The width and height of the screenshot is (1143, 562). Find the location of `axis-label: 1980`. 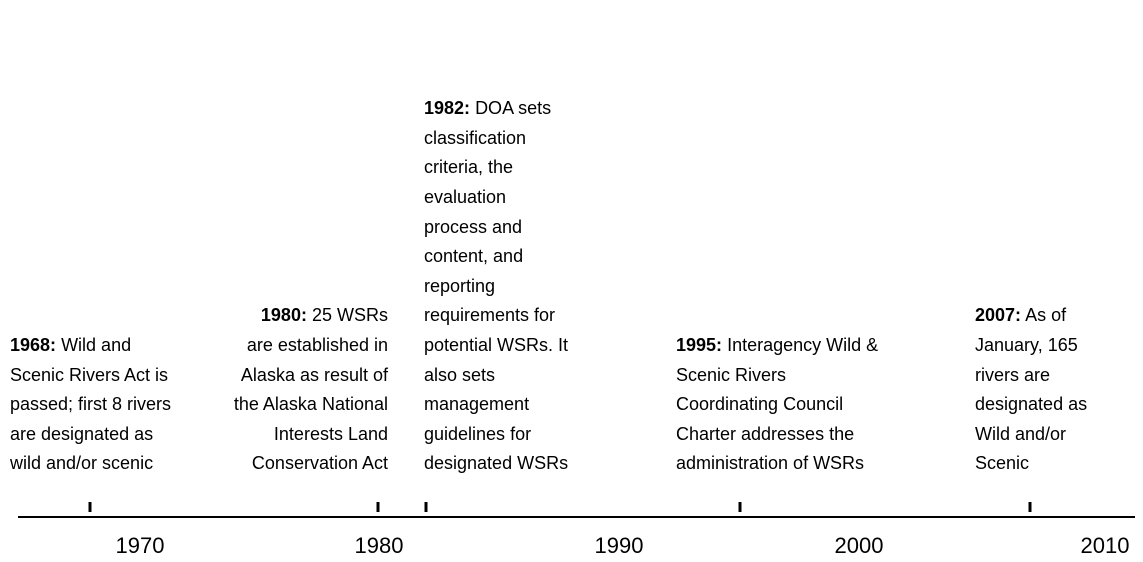

axis-label: 1980 is located at coordinates (379, 545).